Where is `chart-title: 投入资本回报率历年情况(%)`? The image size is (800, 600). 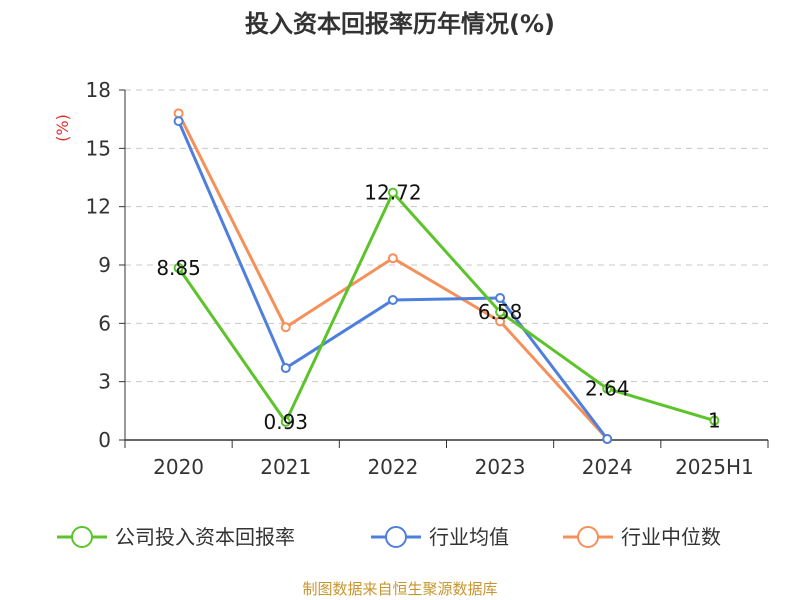
chart-title: 投入资本回报率历年情况(%) is located at coordinates (400, 24).